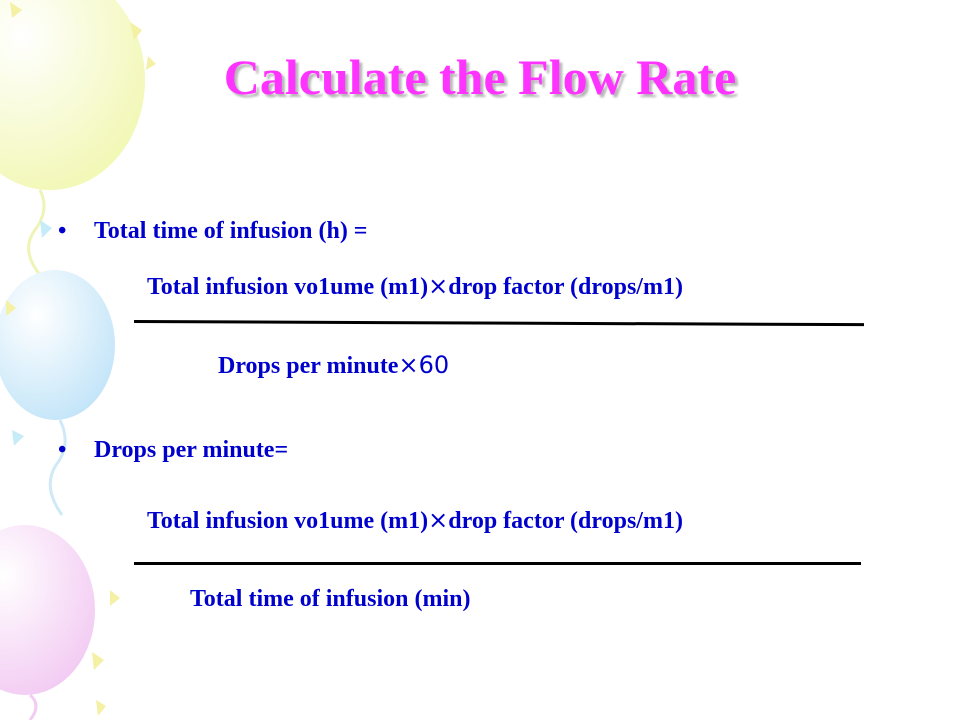 The width and height of the screenshot is (960, 720). I want to click on formula2-heading: • Drops per minute=, so click(173, 450).